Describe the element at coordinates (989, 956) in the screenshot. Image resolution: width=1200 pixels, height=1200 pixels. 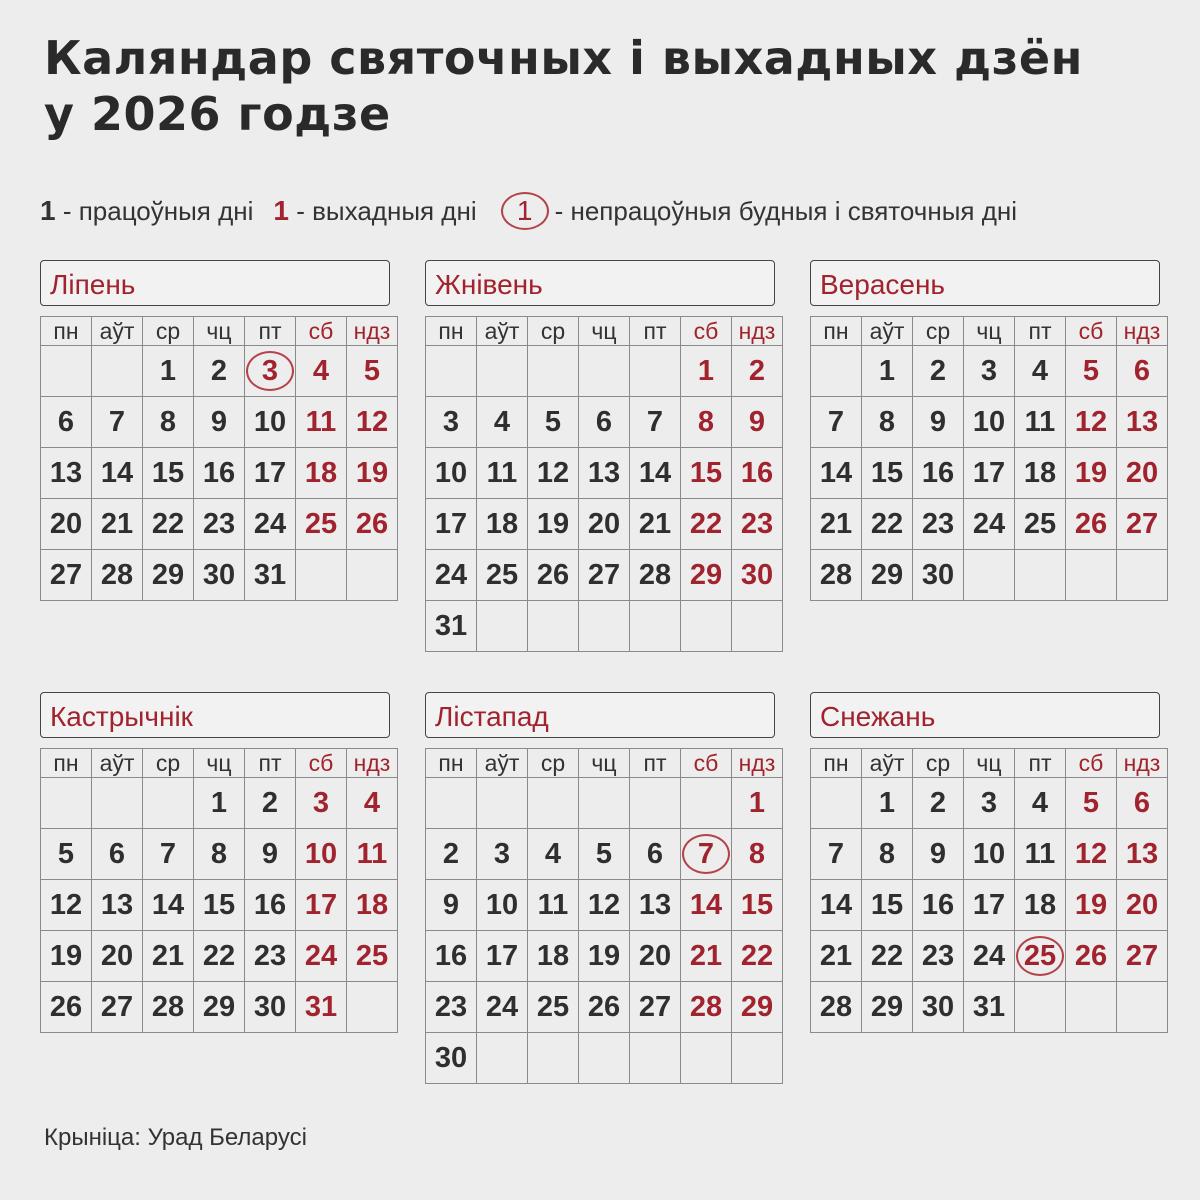
I see `day-cell: 24` at that location.